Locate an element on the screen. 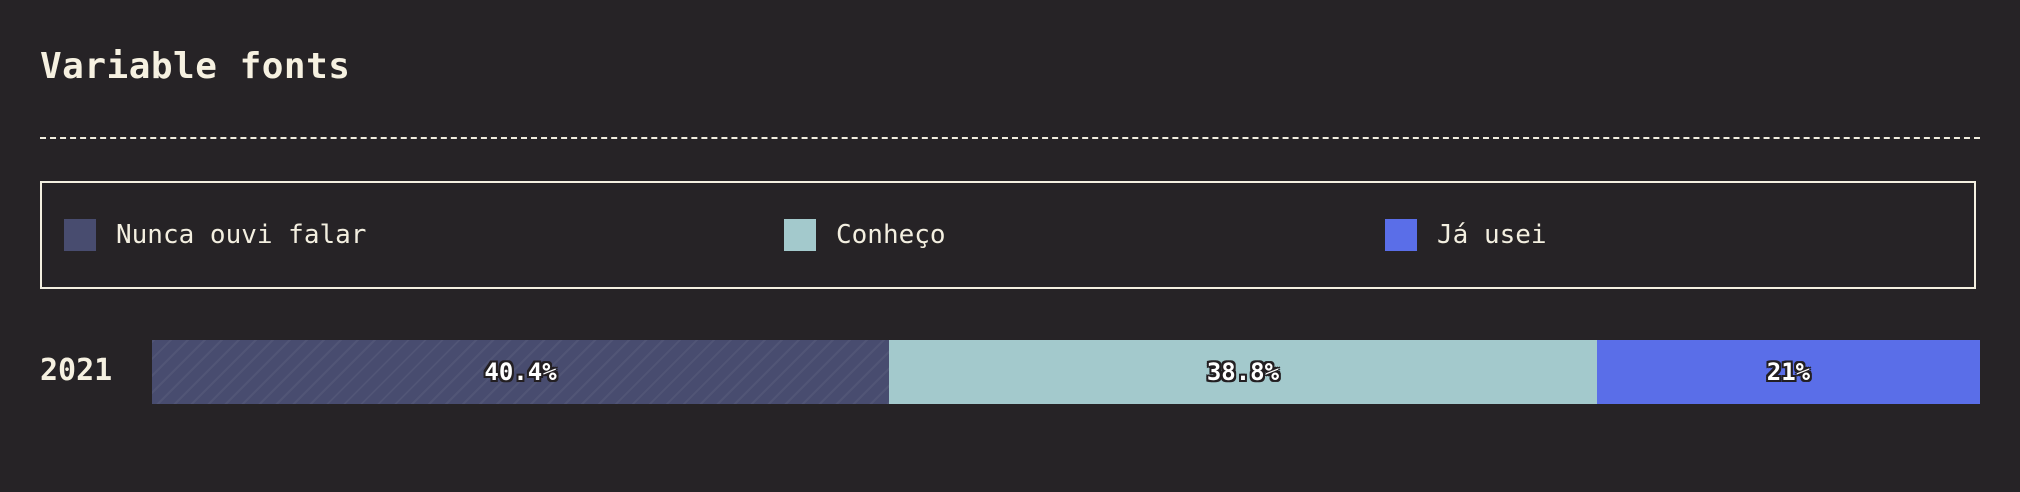  title-divider is located at coordinates (1010, 138).